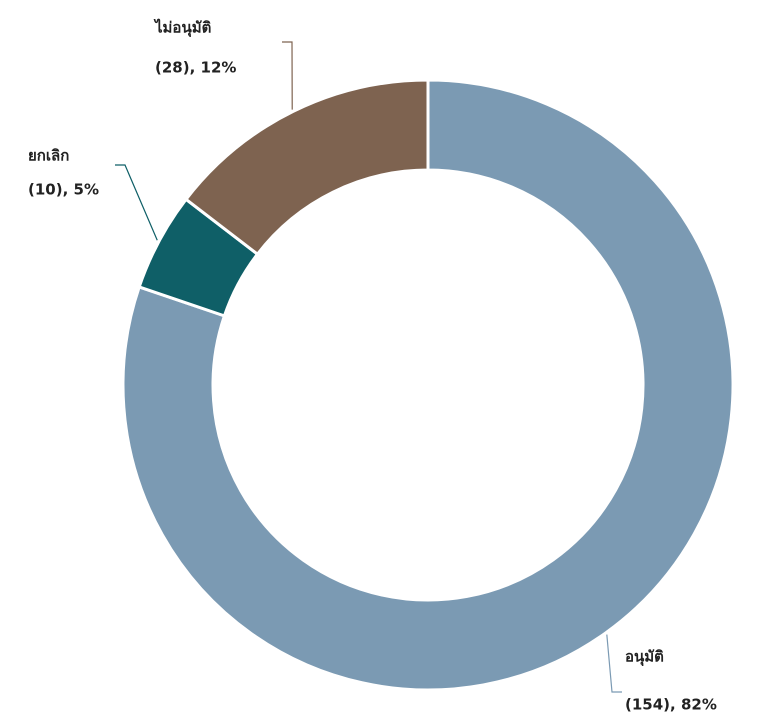 Image resolution: width=762 pixels, height=728 pixels. What do you see at coordinates (644, 657) in the screenshot?
I see `slice-label: อนุมัติ` at bounding box center [644, 657].